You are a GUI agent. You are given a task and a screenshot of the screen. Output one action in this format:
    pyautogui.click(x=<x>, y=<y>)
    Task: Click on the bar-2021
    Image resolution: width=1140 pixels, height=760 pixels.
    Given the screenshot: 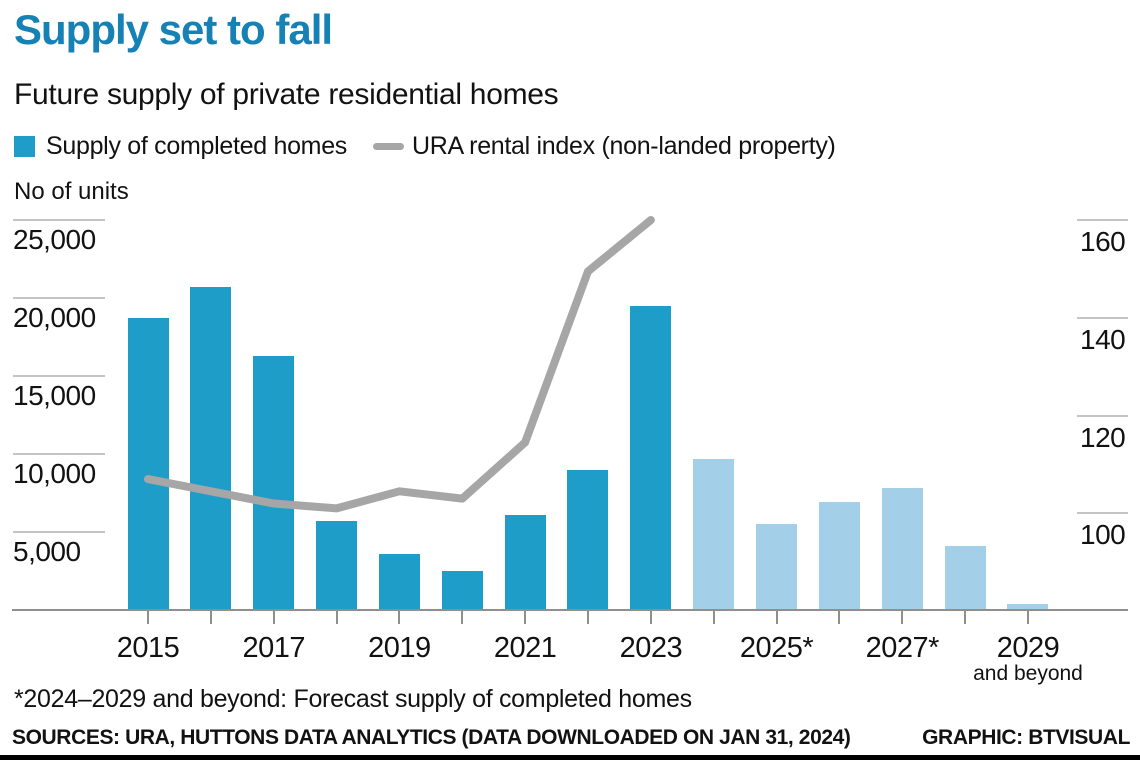 What is the action you would take?
    pyautogui.click(x=525, y=562)
    